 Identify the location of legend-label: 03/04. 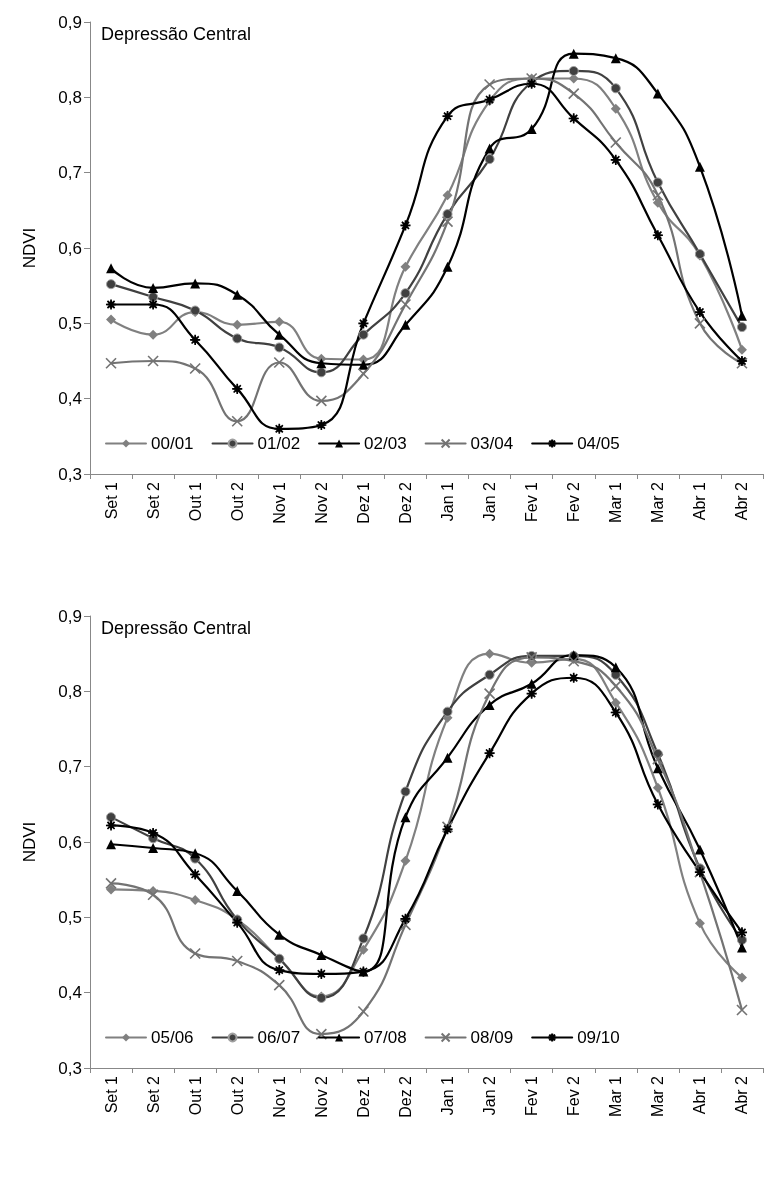
(492, 443).